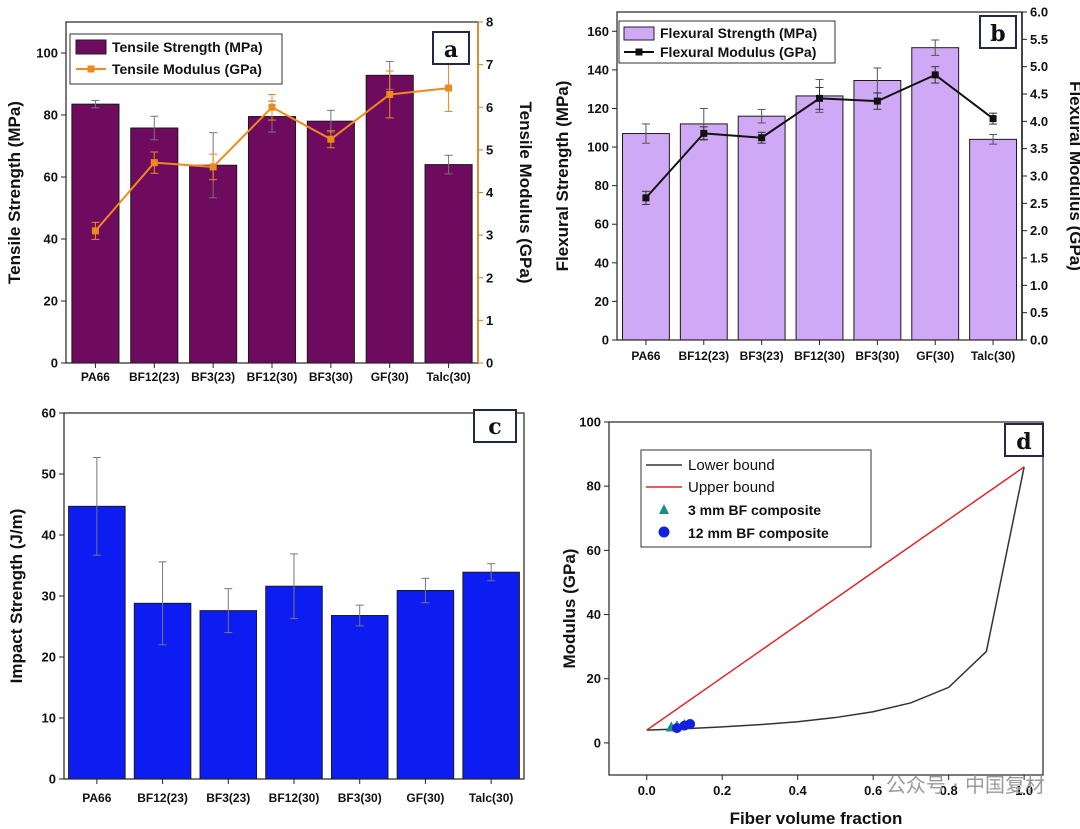  What do you see at coordinates (1039, 312) in the screenshot?
I see `right-y-tick-label: 0.5` at bounding box center [1039, 312].